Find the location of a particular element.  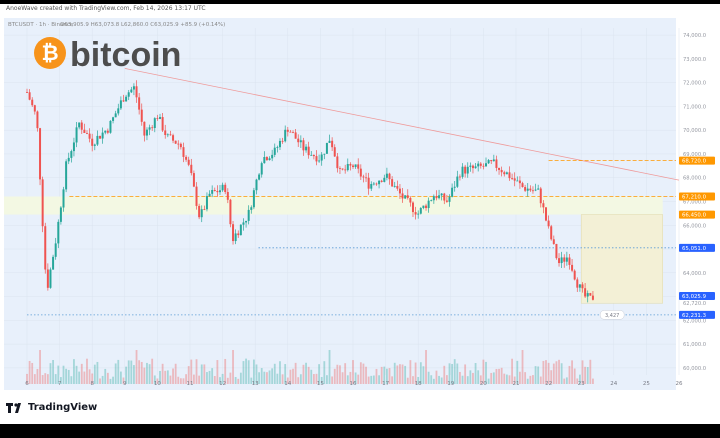

x-tick-label: 11 is located at coordinates (190, 384).